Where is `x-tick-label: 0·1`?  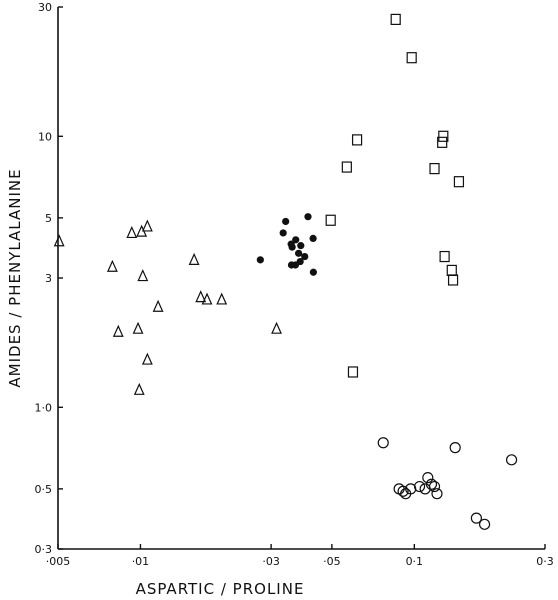
x-tick-label: 0·1 is located at coordinates (415, 561).